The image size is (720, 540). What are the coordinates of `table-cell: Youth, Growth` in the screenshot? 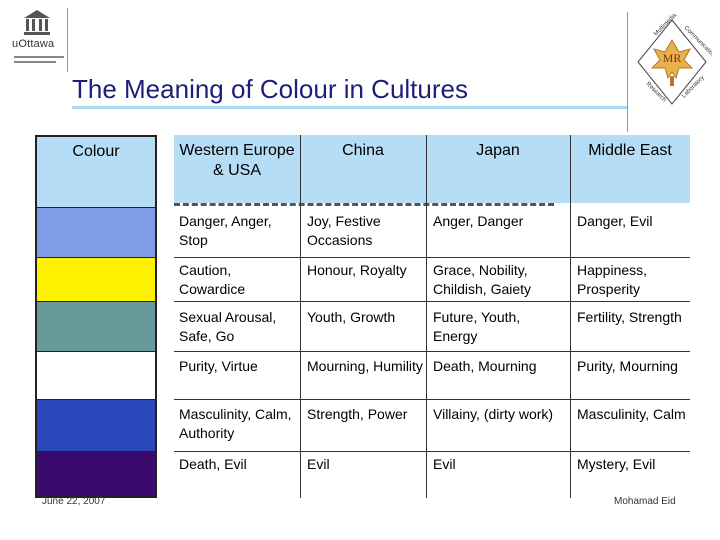 It's located at (351, 317).